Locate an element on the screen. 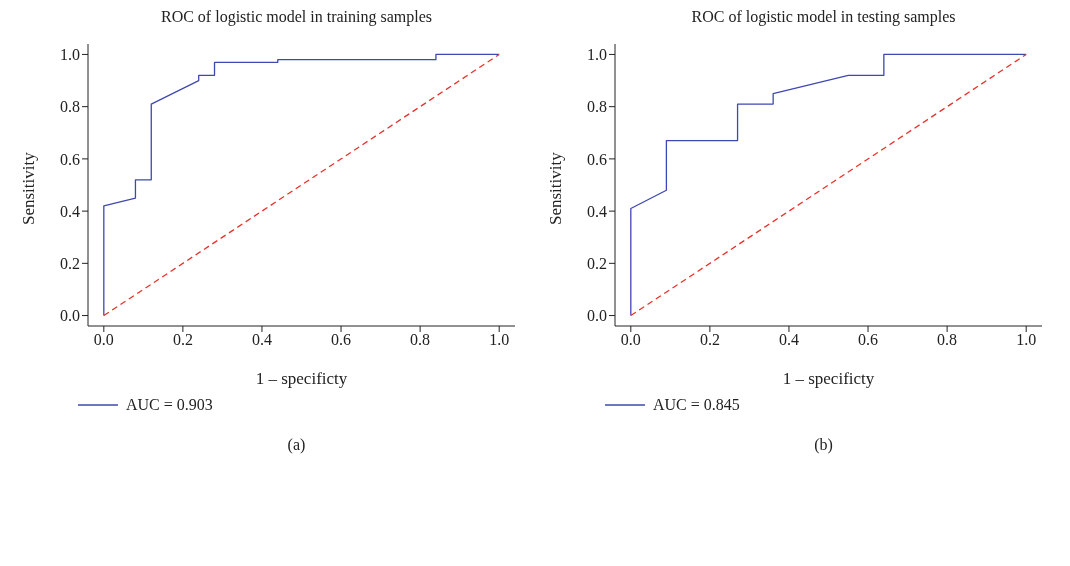 This screenshot has height=566, width=1070. chart-title: ROC of logistic model in training samples is located at coordinates (296, 18).